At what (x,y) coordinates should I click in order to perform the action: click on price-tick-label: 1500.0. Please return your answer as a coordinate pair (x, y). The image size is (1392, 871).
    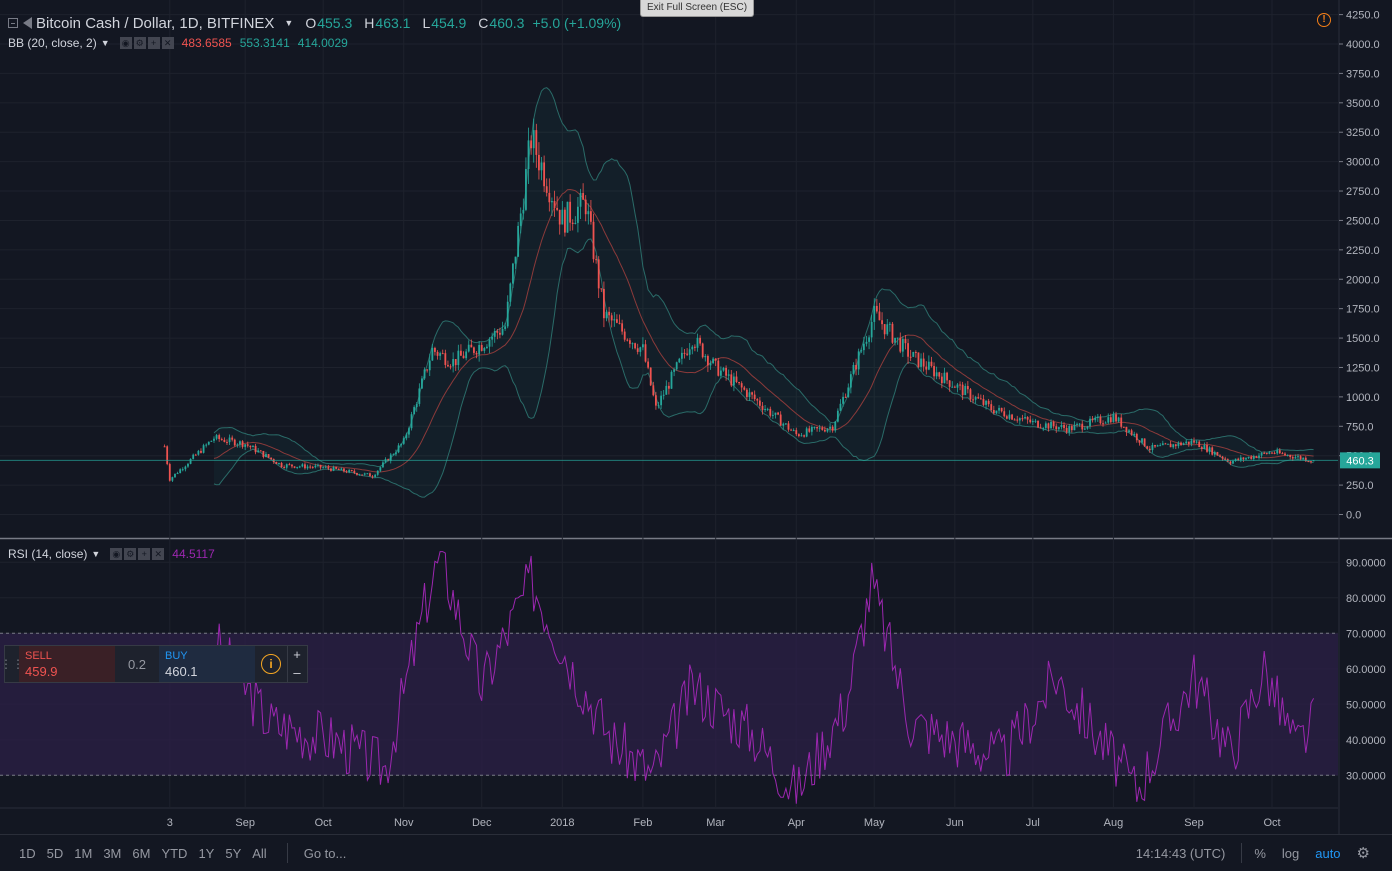
    Looking at the image, I should click on (1363, 339).